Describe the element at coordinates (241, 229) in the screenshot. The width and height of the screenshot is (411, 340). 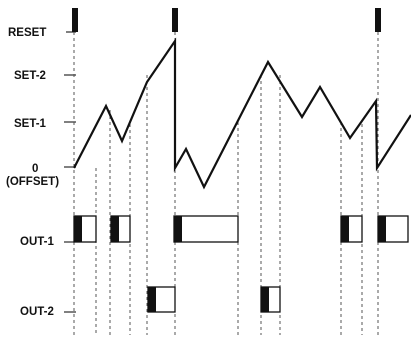
I see `out-1-pulses` at that location.